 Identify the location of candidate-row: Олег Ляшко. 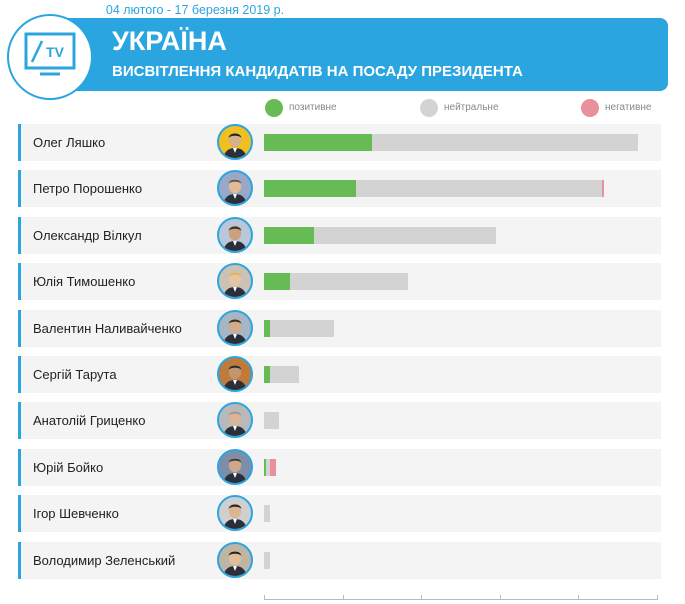
(339, 142).